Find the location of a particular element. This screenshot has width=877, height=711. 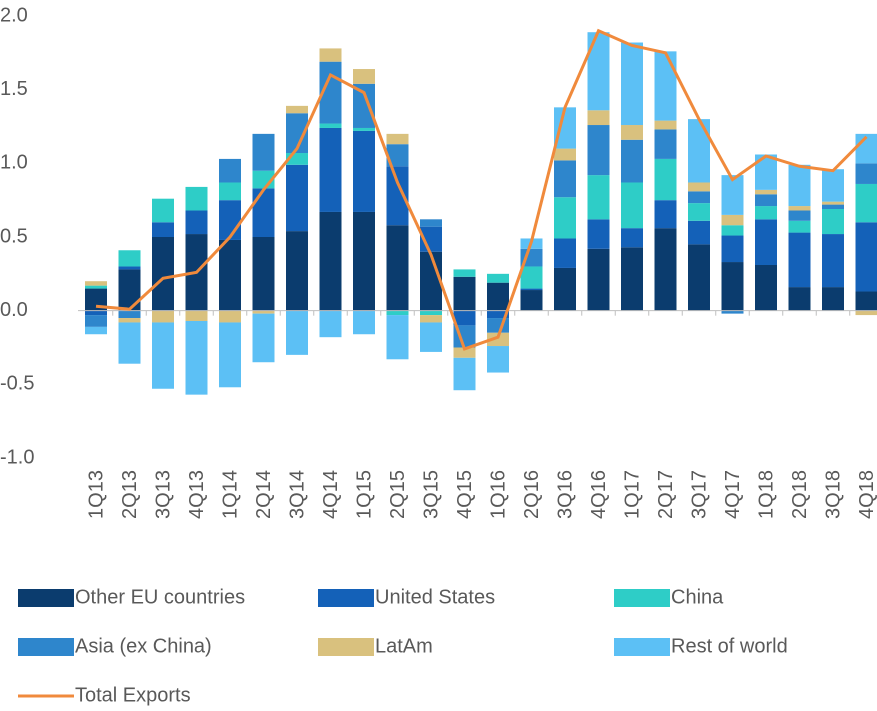

x-tick-label: 3Q17 is located at coordinates (699, 494).